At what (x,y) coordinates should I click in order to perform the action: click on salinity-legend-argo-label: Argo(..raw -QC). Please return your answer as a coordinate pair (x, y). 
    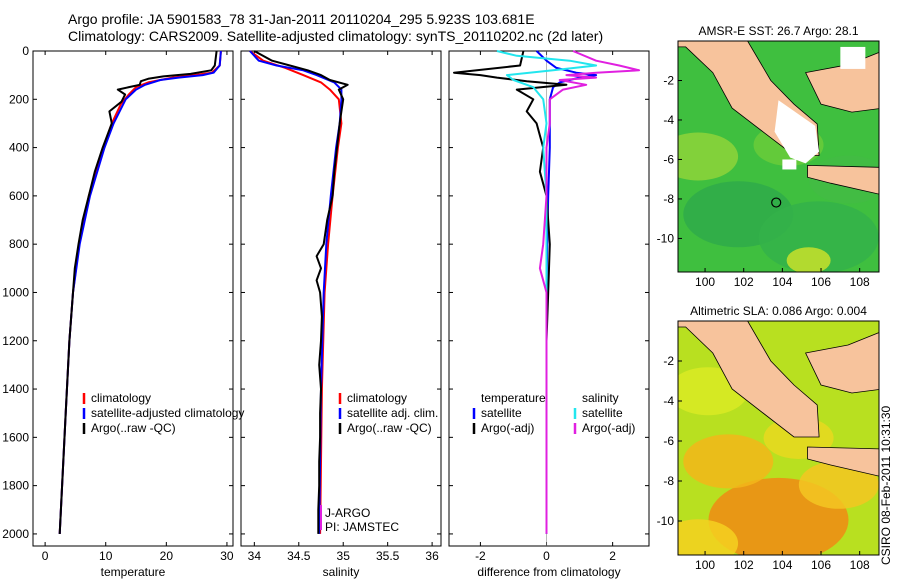
    Looking at the image, I should click on (389, 428).